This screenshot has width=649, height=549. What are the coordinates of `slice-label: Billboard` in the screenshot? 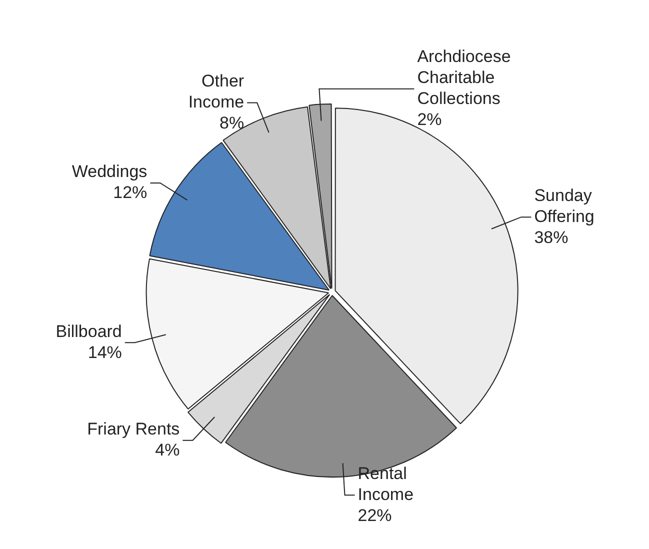 It's located at (89, 331).